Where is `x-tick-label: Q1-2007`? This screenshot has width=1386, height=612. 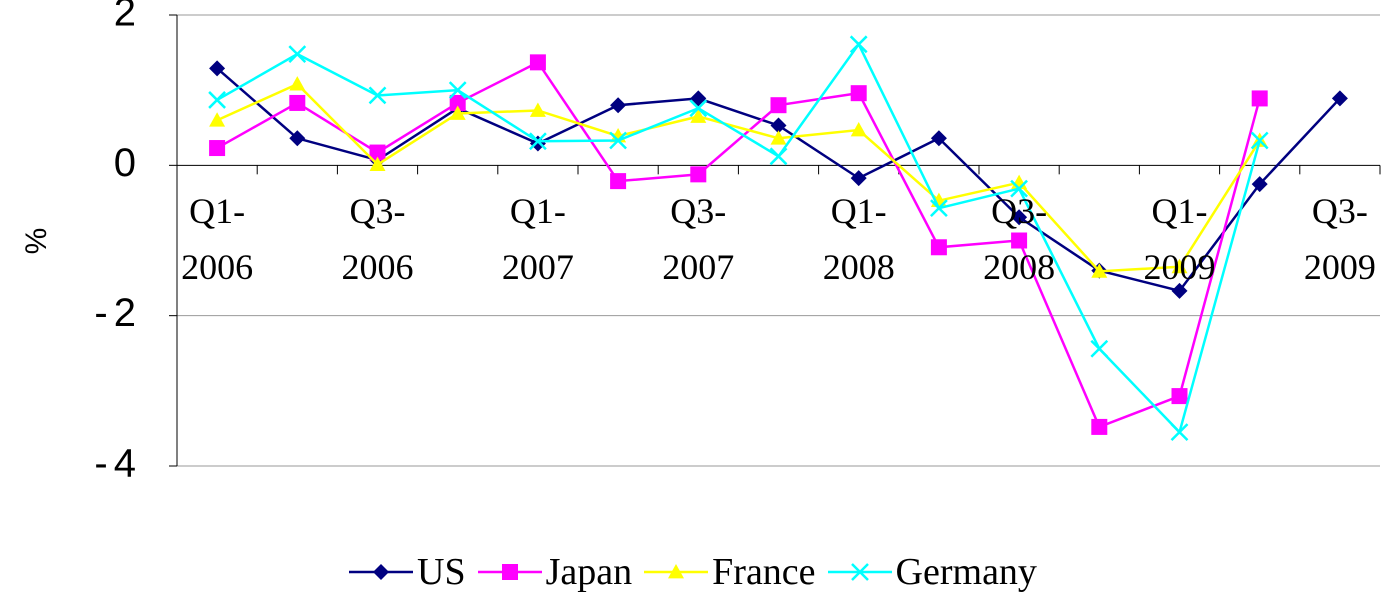 x-tick-label: Q1-2007 is located at coordinates (537, 239).